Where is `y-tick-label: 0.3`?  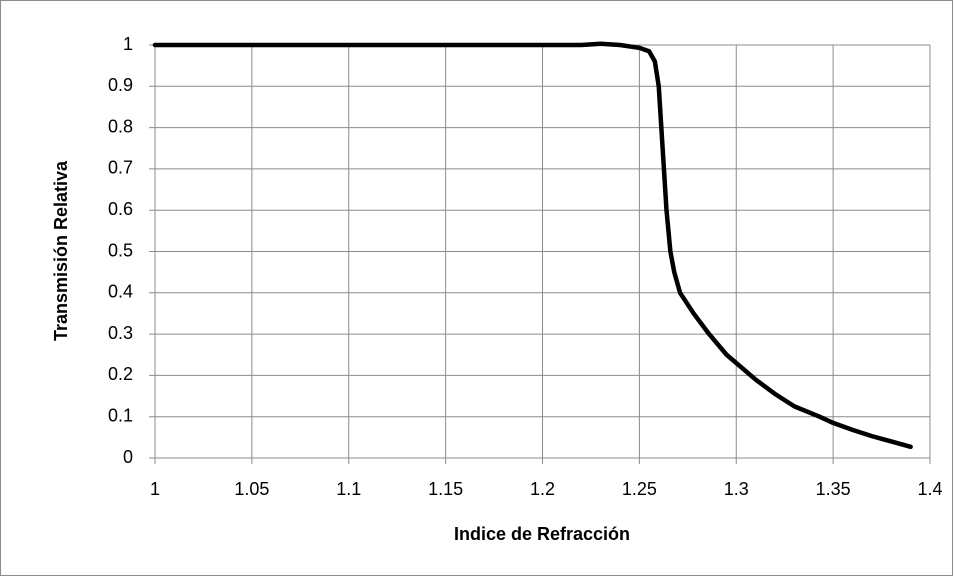
y-tick-label: 0.3 is located at coordinates (120, 333).